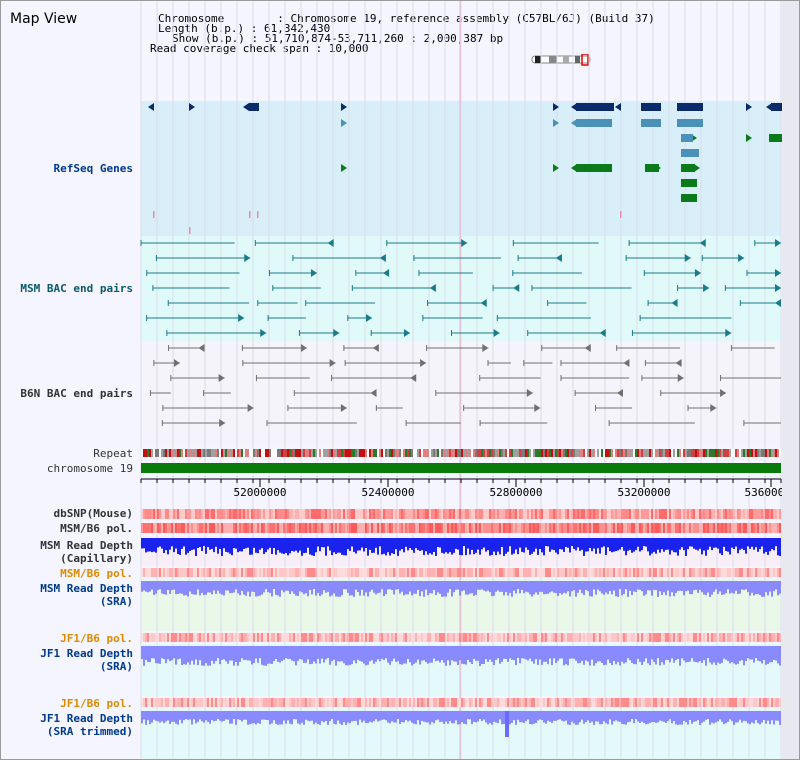 The height and width of the screenshot is (760, 800). I want to click on msm-depth-sra-label: MSM Read Depth (SRA), so click(86, 595).